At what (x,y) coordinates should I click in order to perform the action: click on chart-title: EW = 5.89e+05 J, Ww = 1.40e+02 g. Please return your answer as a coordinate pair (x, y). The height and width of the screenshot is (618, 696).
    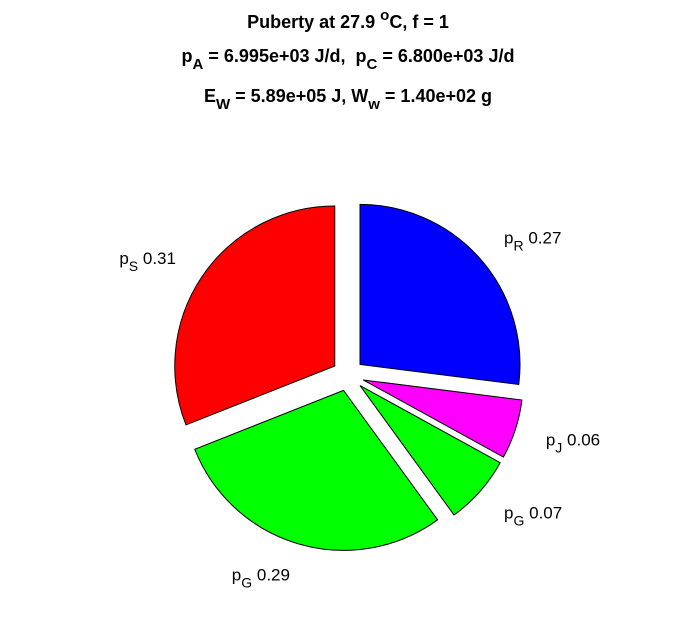
    Looking at the image, I should click on (348, 99).